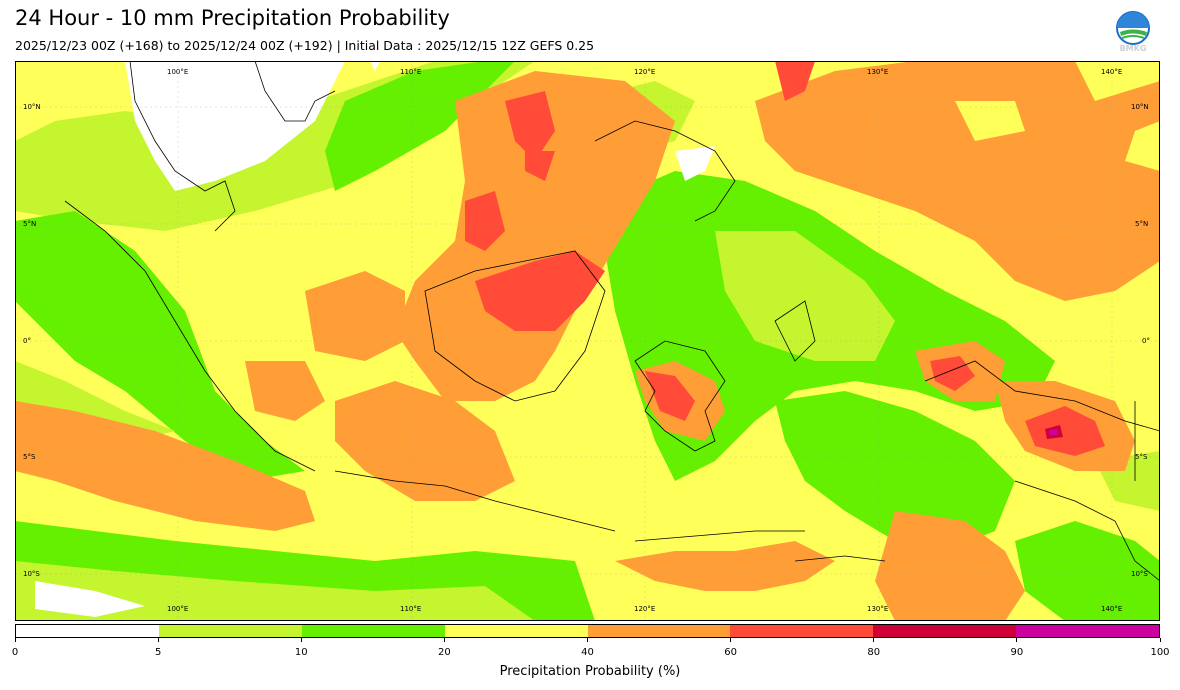 This screenshot has height=690, width=1180. I want to click on colorbar, so click(587, 631).